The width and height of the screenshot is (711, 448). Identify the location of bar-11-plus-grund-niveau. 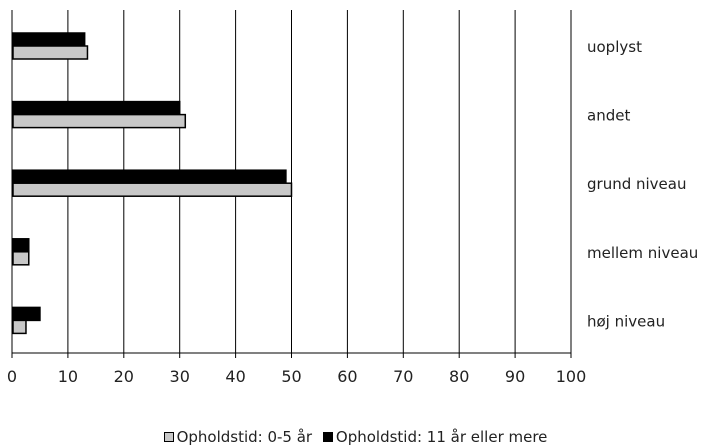
(149, 176).